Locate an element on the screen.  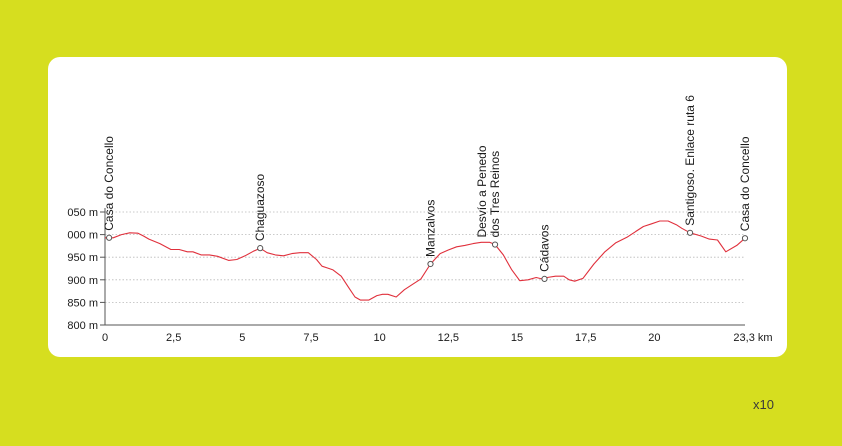
waypoint-label: Manzalvos is located at coordinates (430, 228).